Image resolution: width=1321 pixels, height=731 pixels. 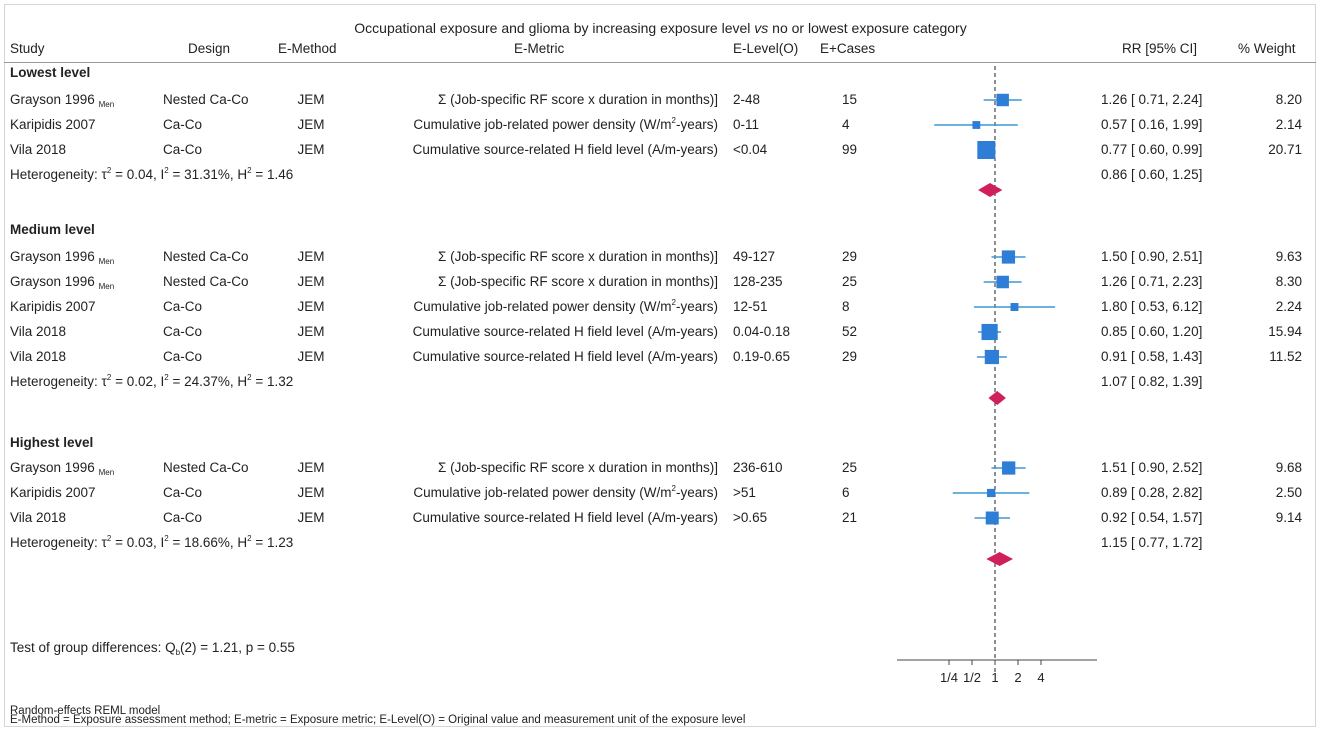 I want to click on study-weight: 2.24, so click(x=1288, y=306).